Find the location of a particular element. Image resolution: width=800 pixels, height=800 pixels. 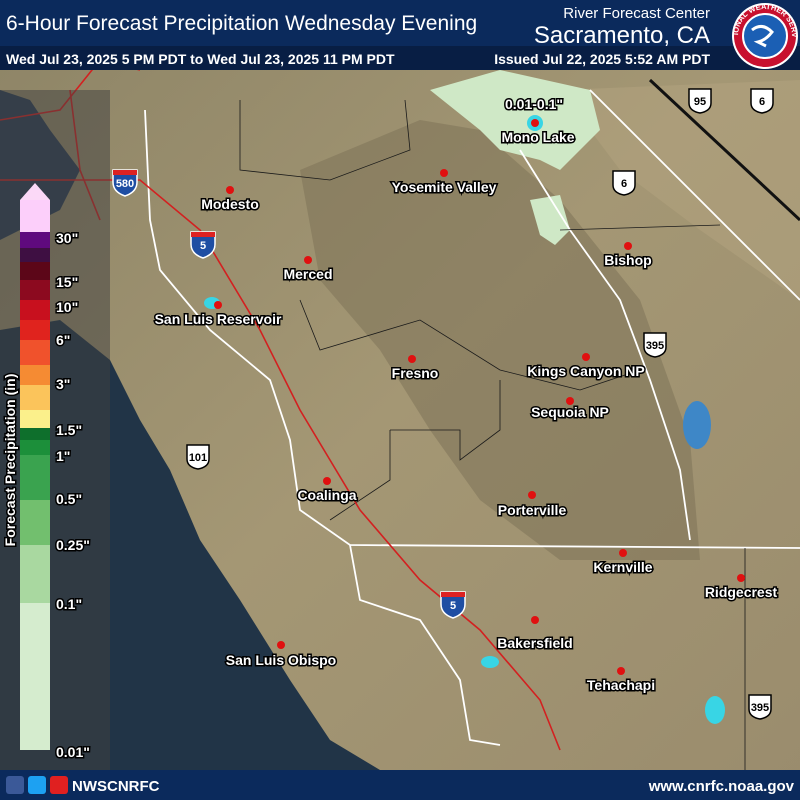

shield-label: 101 is located at coordinates (198, 458).